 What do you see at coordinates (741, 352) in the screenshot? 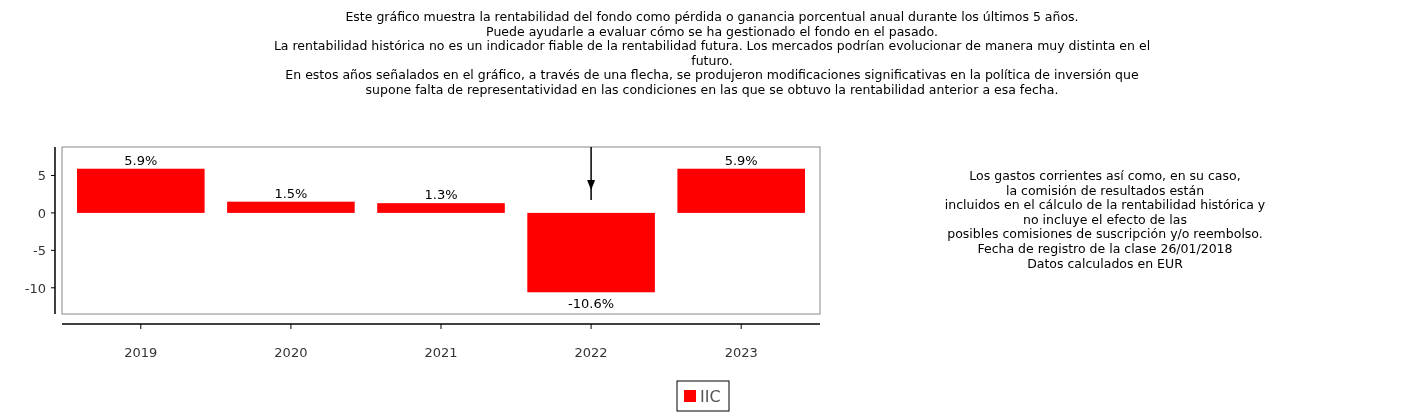
I see `x-tick-label: 2023` at bounding box center [741, 352].